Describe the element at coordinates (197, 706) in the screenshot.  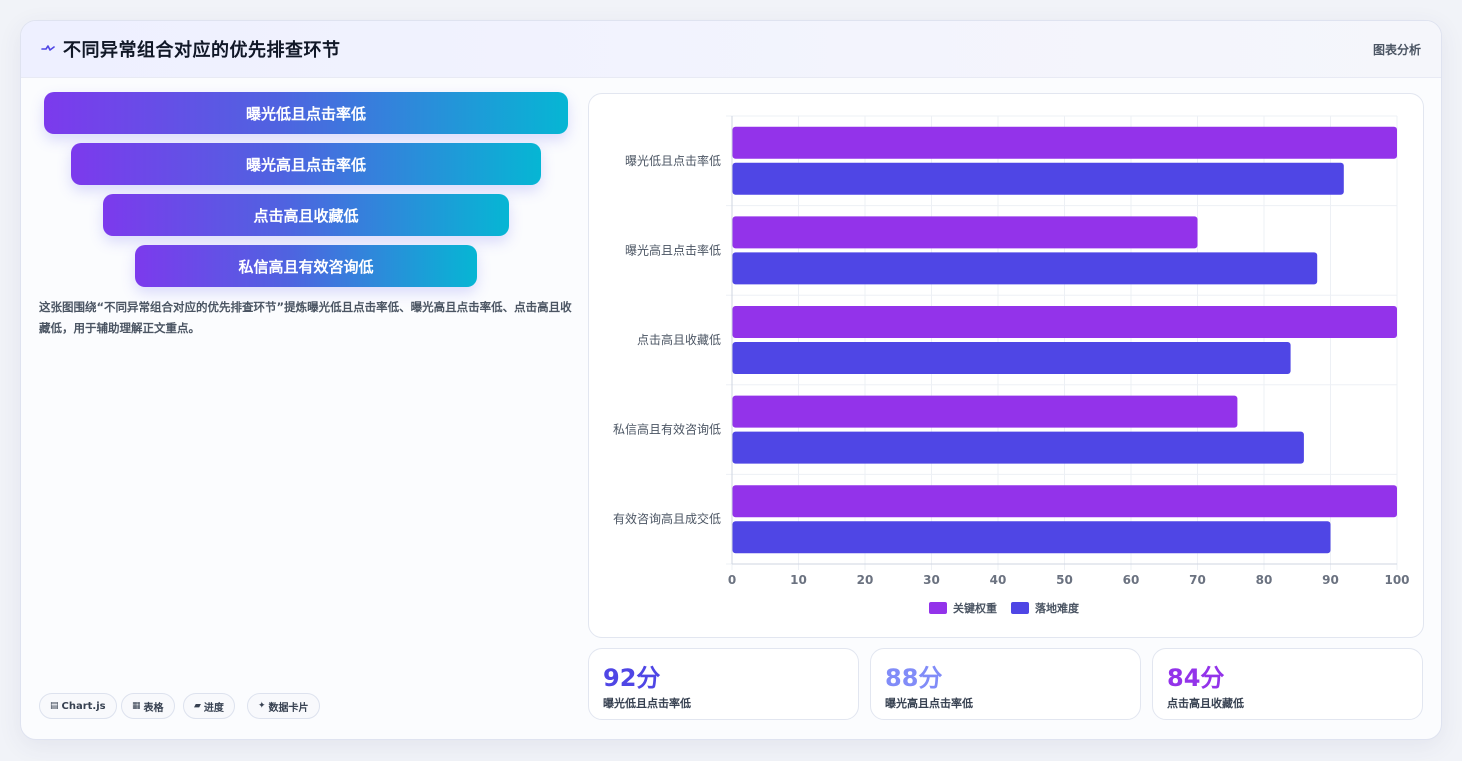
I see `progress-icon: ▰` at that location.